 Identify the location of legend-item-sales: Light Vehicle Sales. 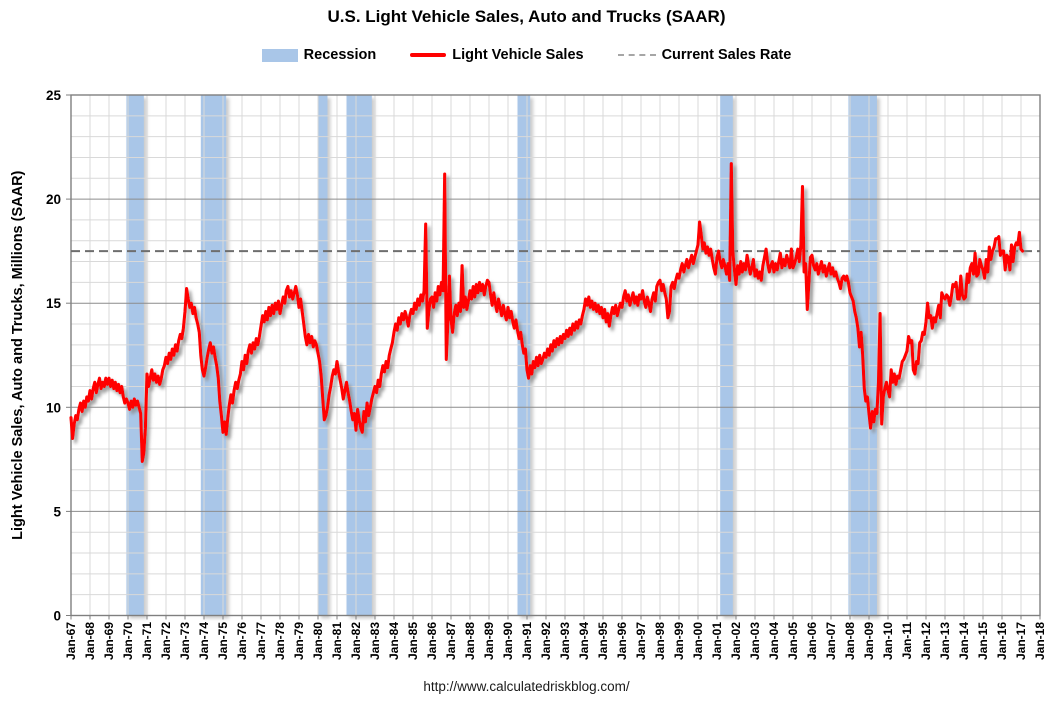
(497, 55).